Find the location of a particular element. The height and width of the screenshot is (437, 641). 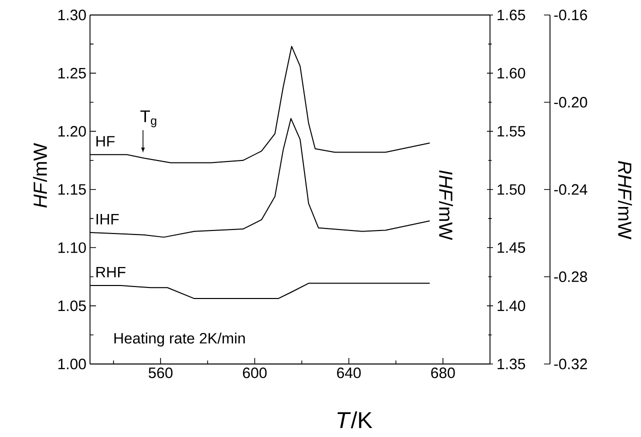

y-tick-label: 1.25 is located at coordinates (72, 73).